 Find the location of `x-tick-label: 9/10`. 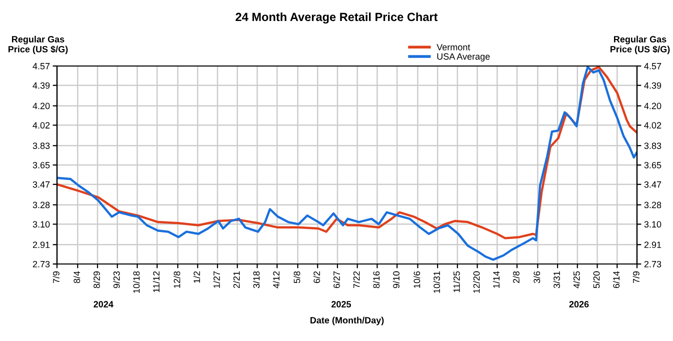

x-tick-label: 9/10 is located at coordinates (396, 279).